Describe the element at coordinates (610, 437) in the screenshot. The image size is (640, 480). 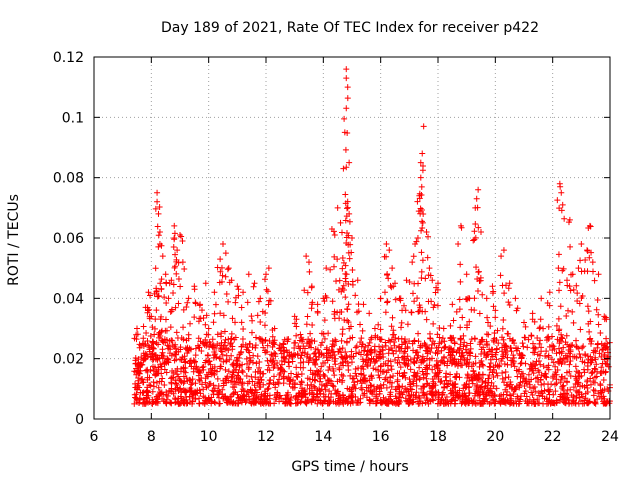
I see `x-tick-label: 24` at that location.